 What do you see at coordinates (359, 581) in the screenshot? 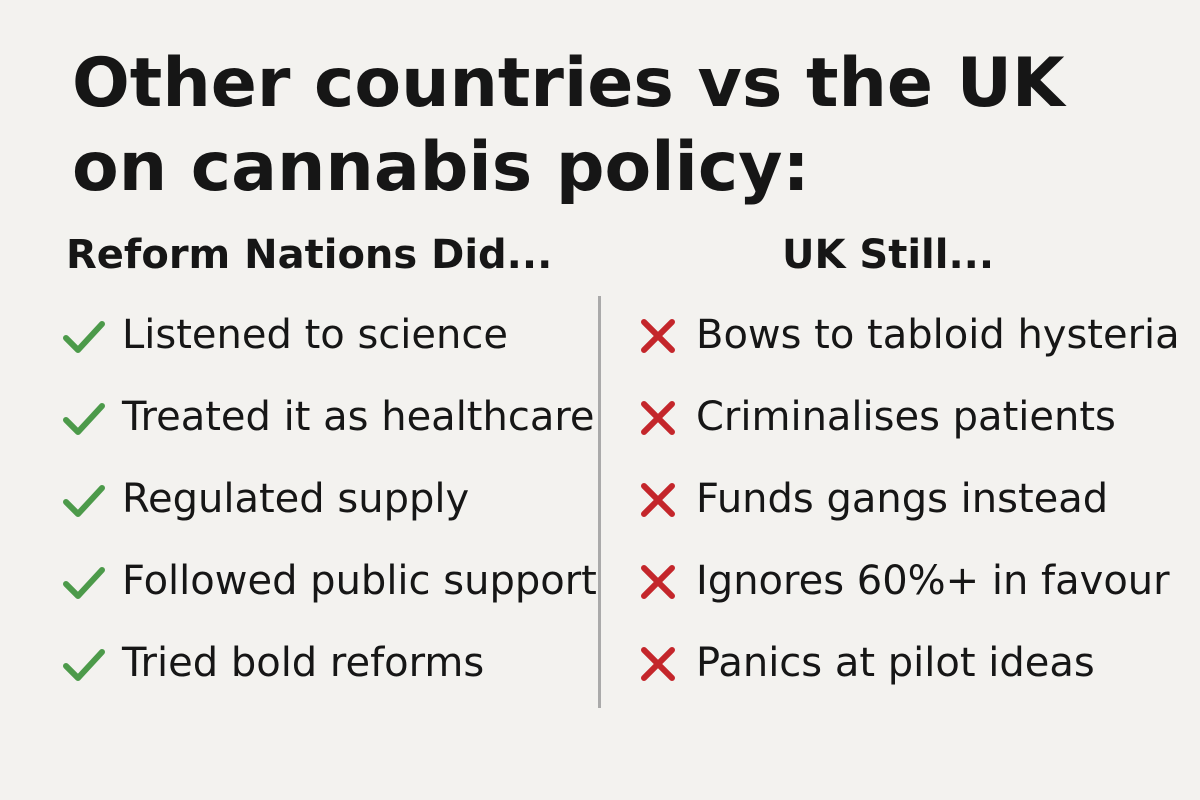
I see `item-text: Followed public support` at bounding box center [359, 581].